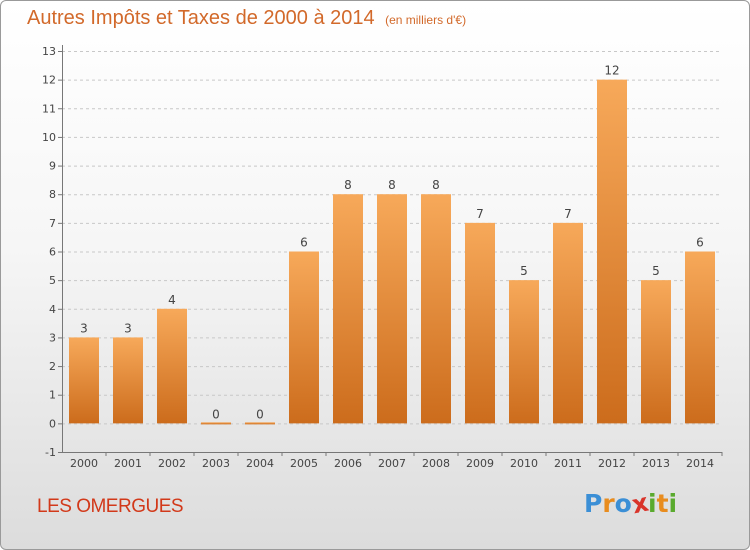 The width and height of the screenshot is (750, 550). Describe the element at coordinates (172, 463) in the screenshot. I see `x-tick-label: 2002` at that location.